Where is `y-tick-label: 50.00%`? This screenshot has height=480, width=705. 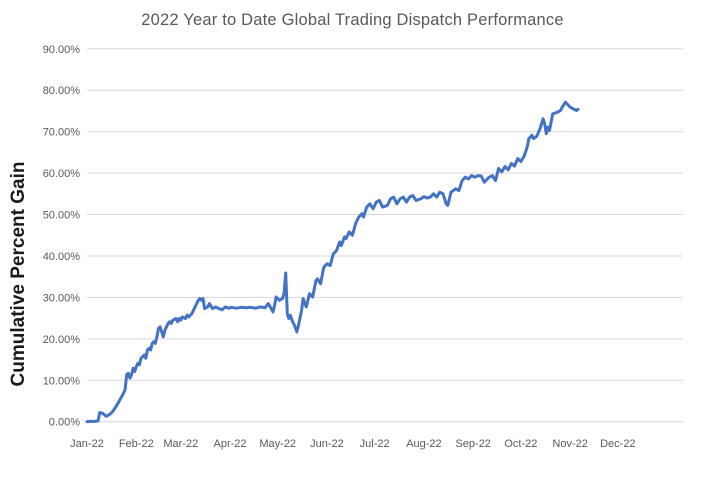
y-tick-label: 50.00% is located at coordinates (62, 216).